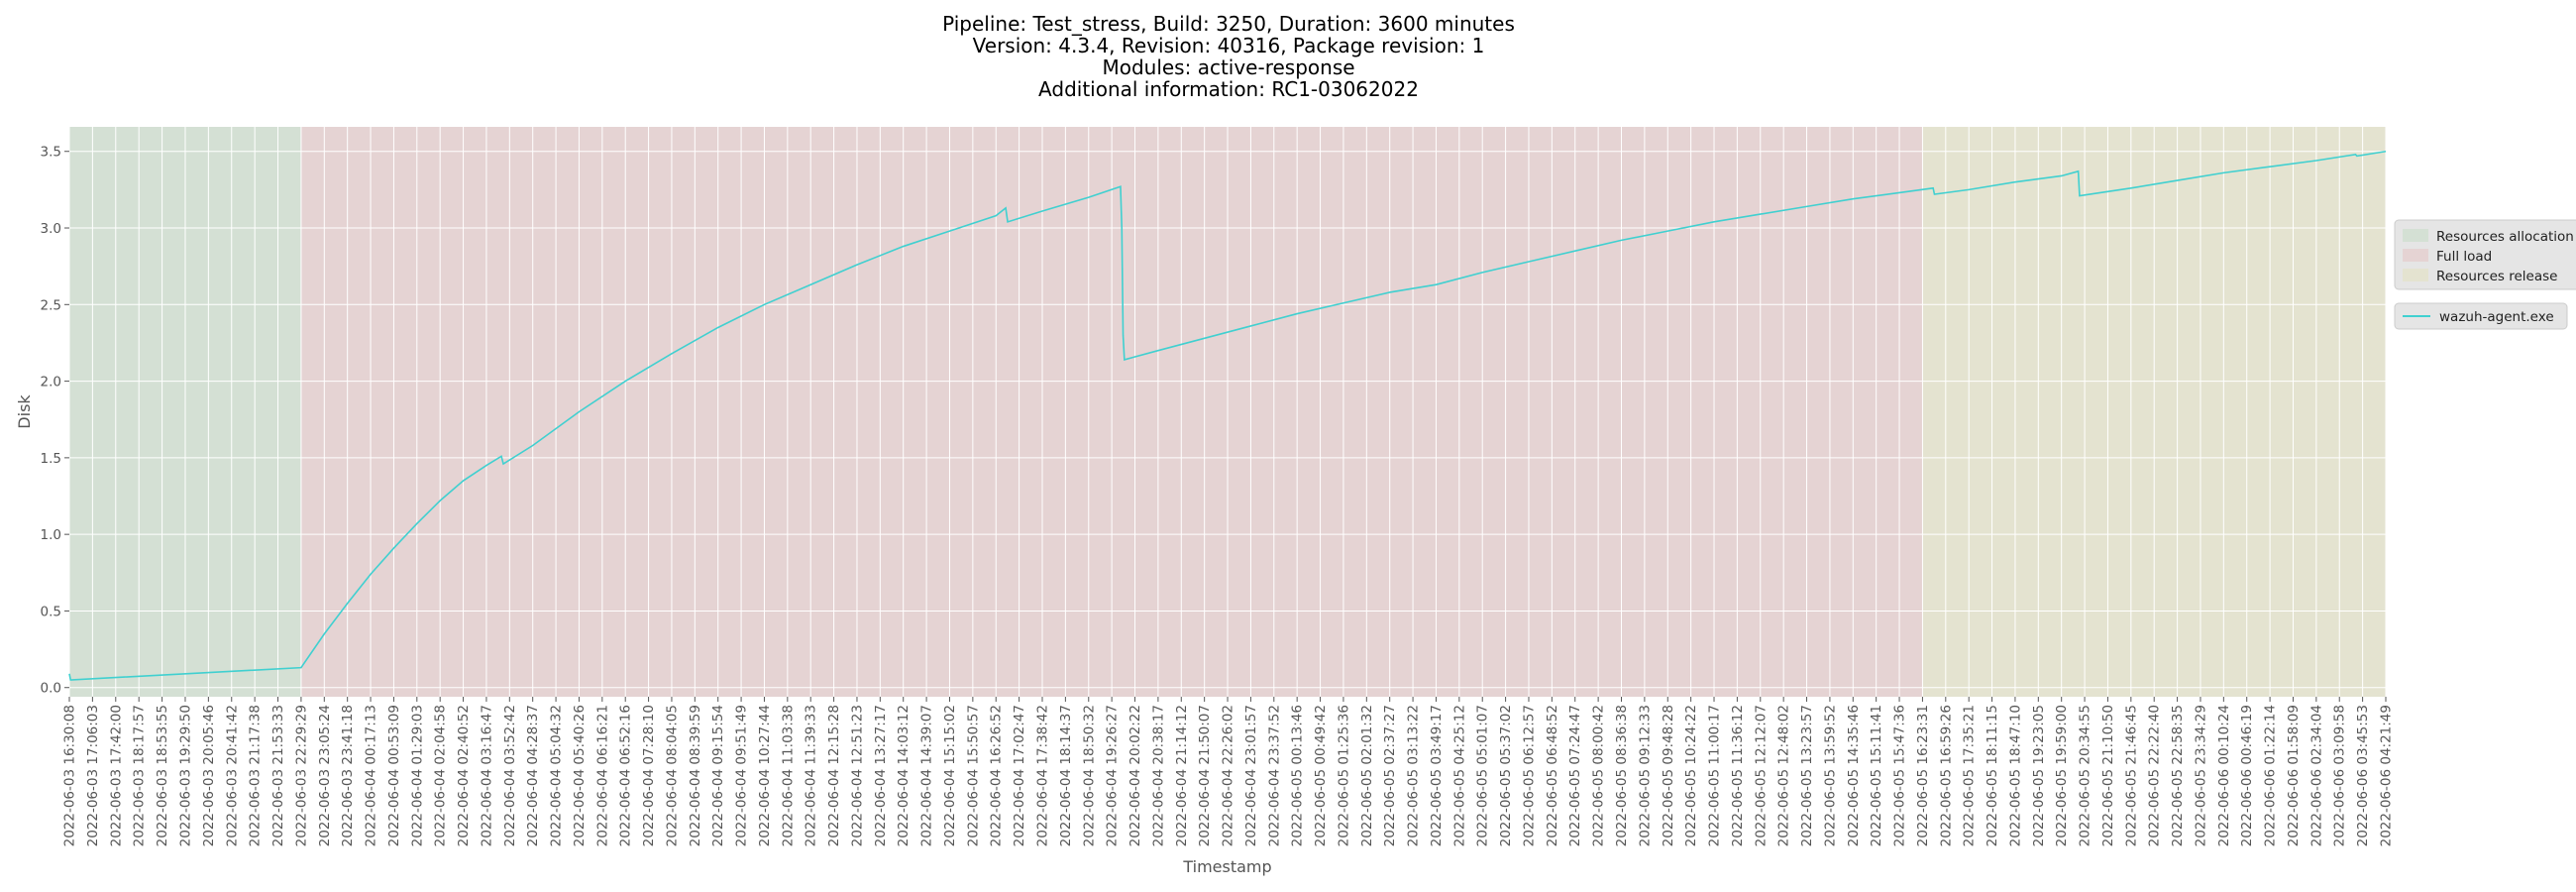  Describe the element at coordinates (1992, 775) in the screenshot. I see `x-tick-label: 2022-06-05 18:11:15` at that location.